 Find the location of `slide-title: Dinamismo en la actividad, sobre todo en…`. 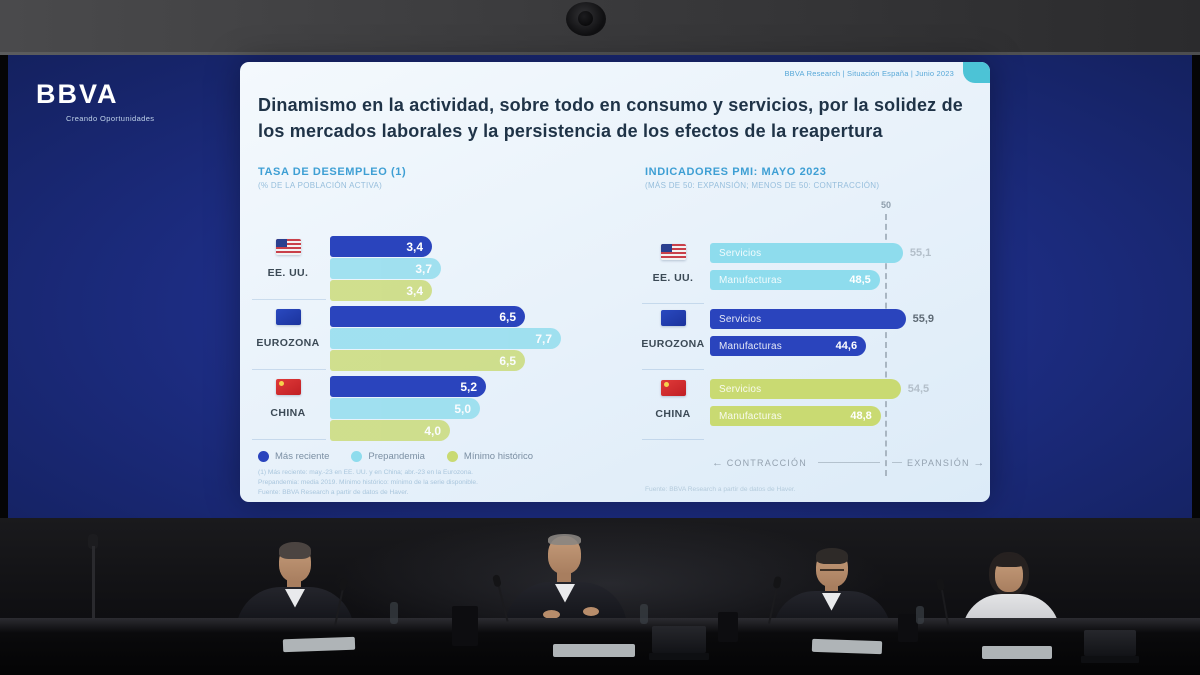

slide-title: Dinamismo en la actividad, sobre todo en… is located at coordinates (610, 118).